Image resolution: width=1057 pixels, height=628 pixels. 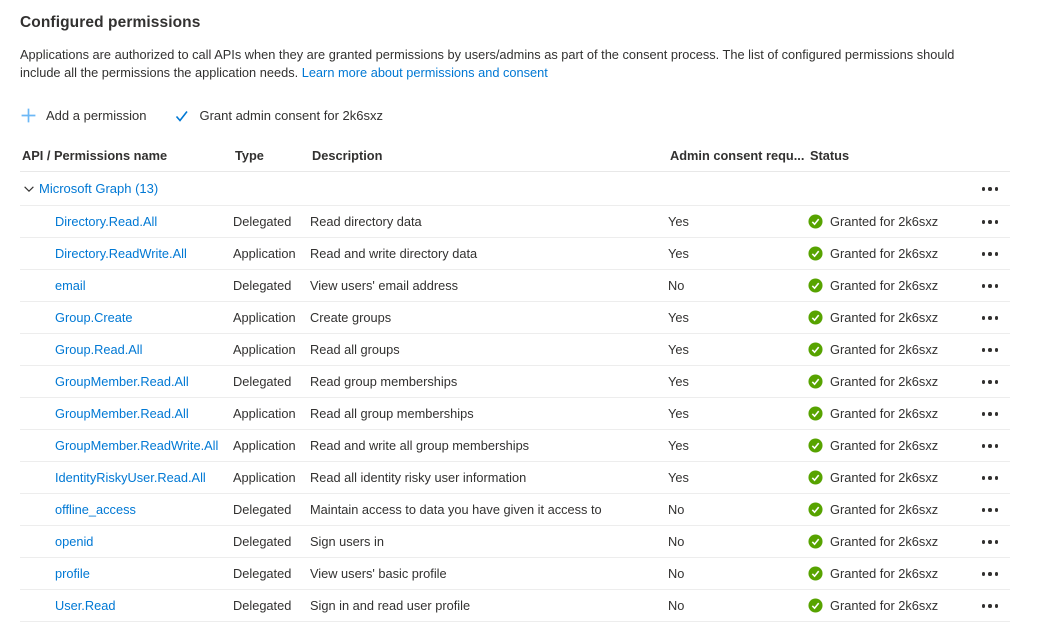 I want to click on permission-name-link: offline_access, so click(x=95, y=510).